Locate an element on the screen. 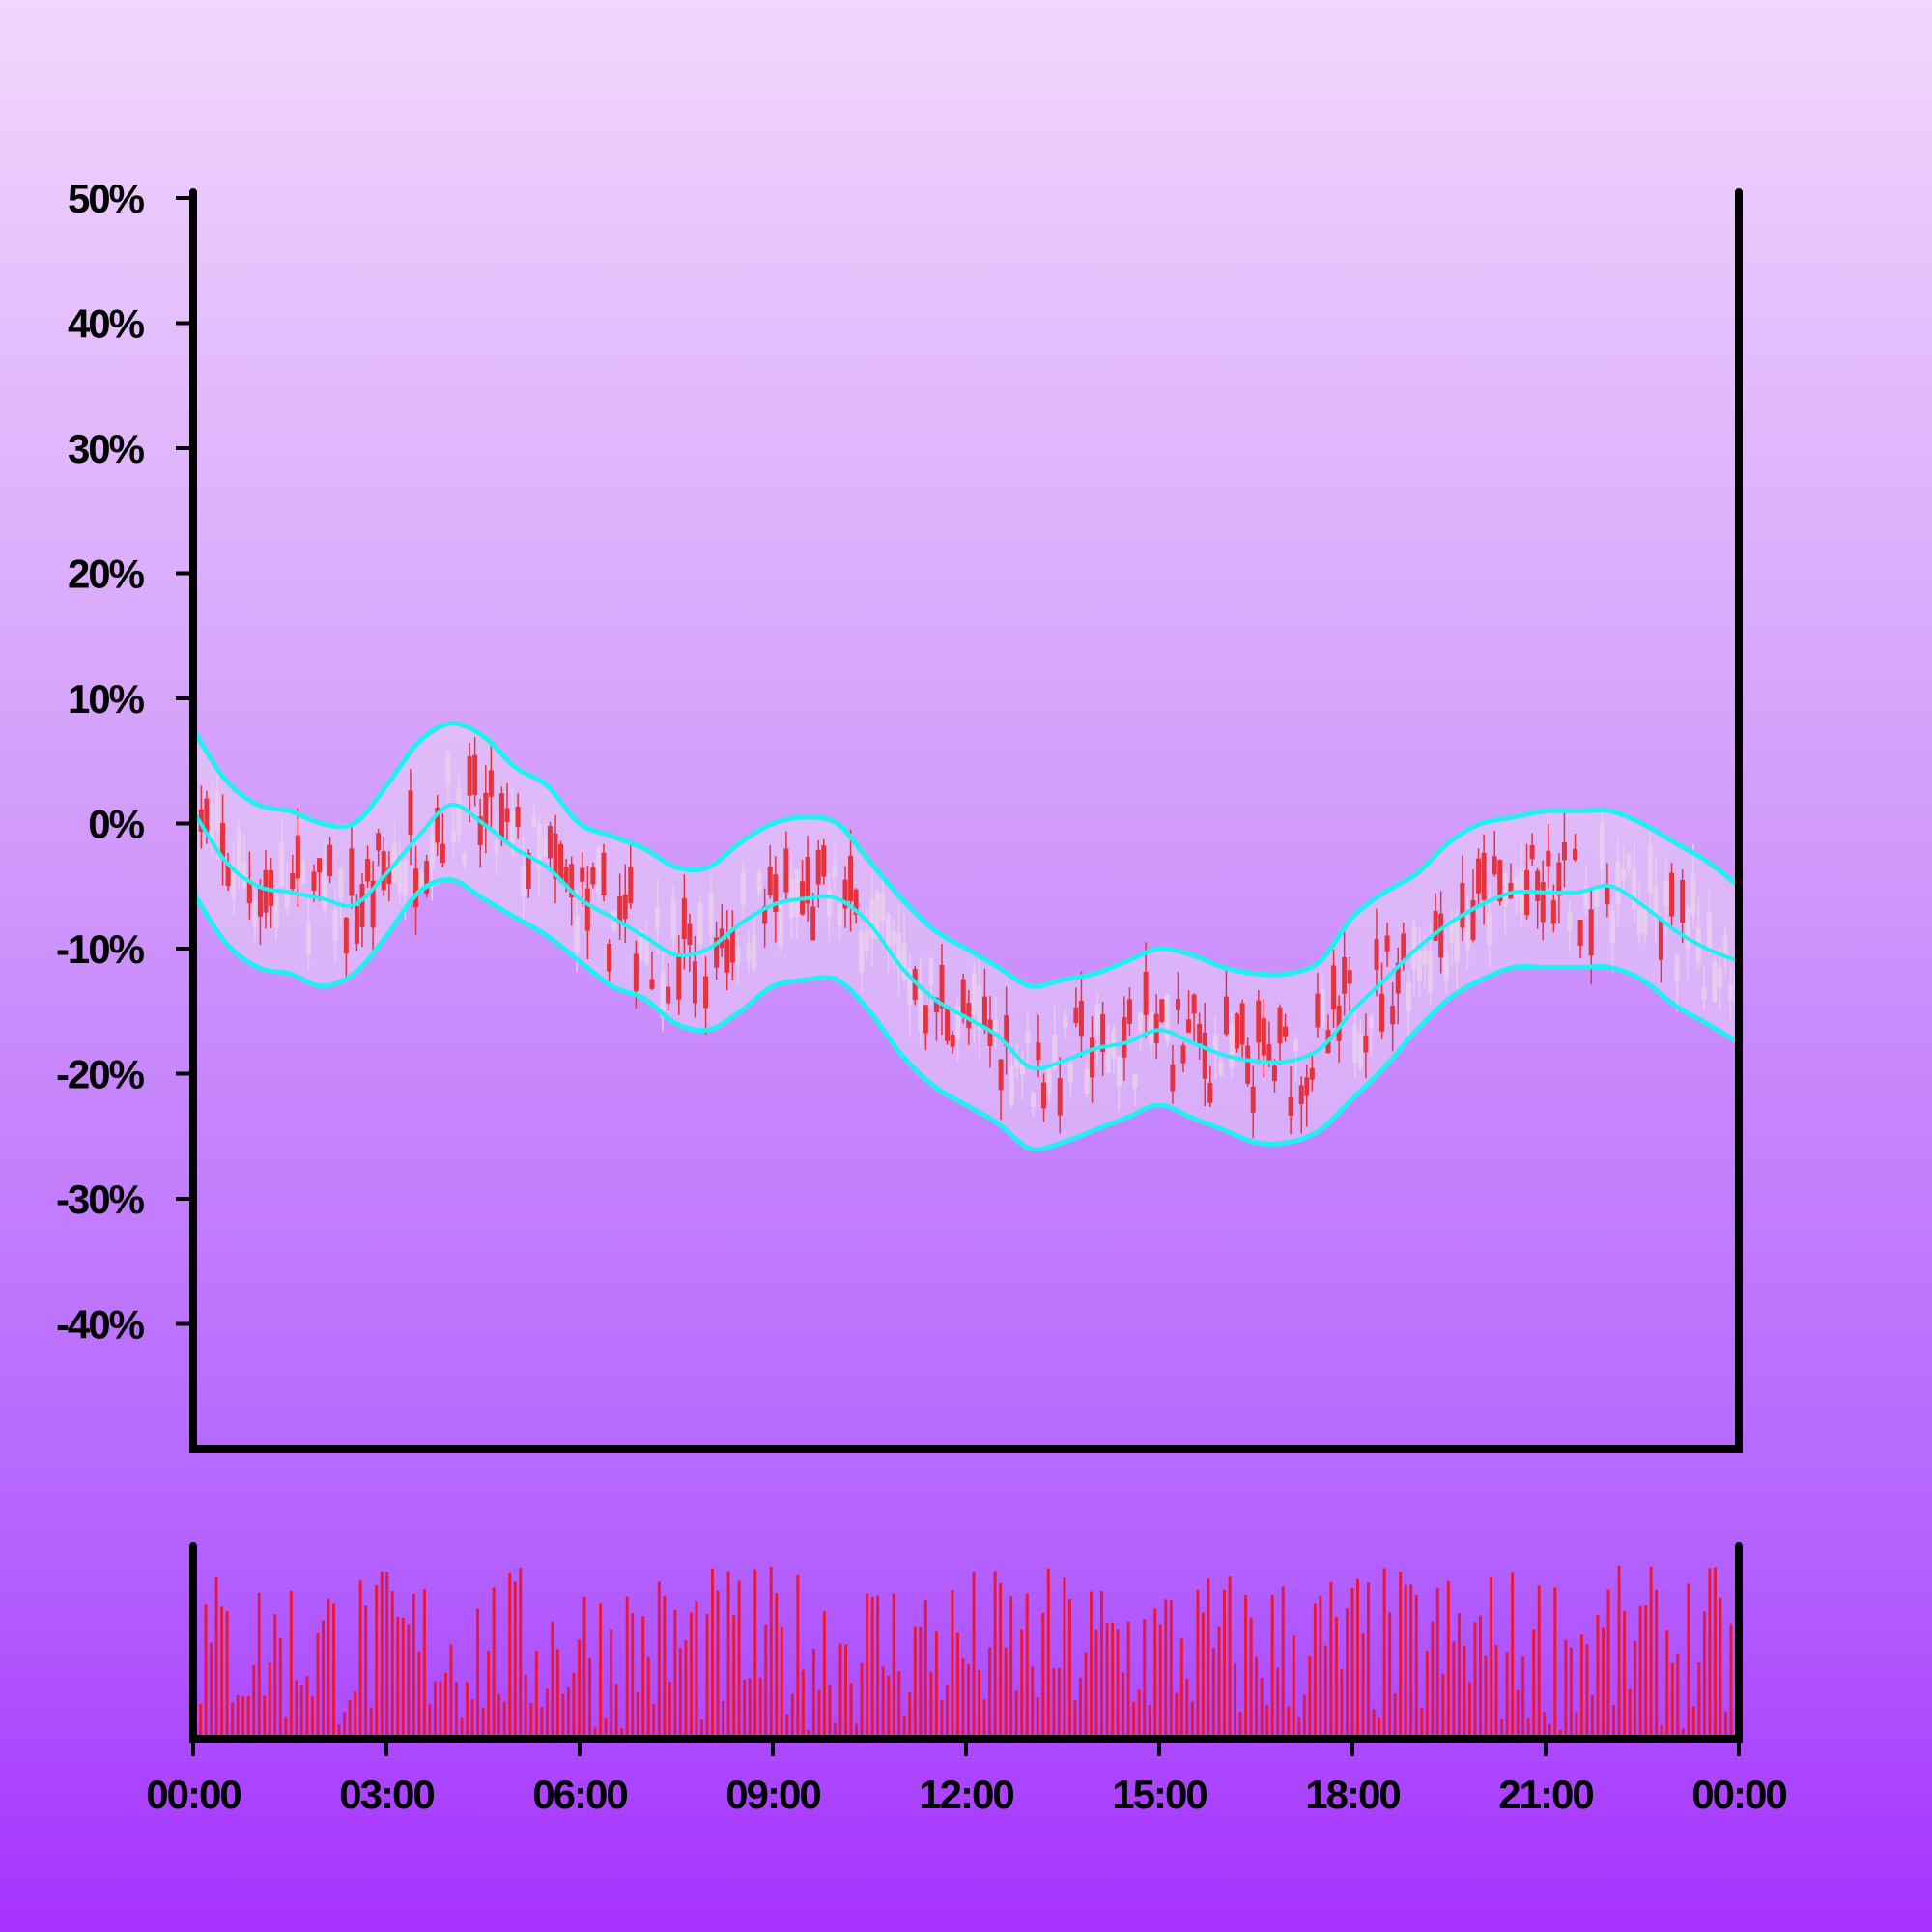 Image resolution: width=1932 pixels, height=1932 pixels. y-tick-label: -20% is located at coordinates (100, 1074).